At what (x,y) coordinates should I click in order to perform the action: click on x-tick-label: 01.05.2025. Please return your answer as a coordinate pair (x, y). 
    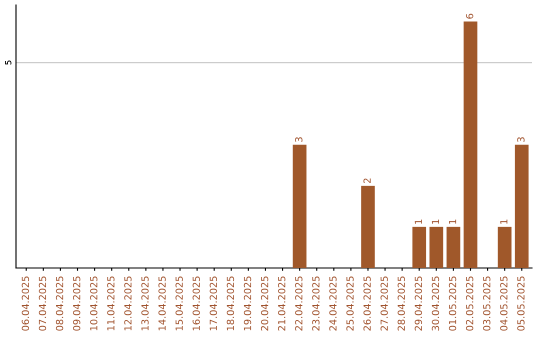
    Looking at the image, I should click on (452, 303).